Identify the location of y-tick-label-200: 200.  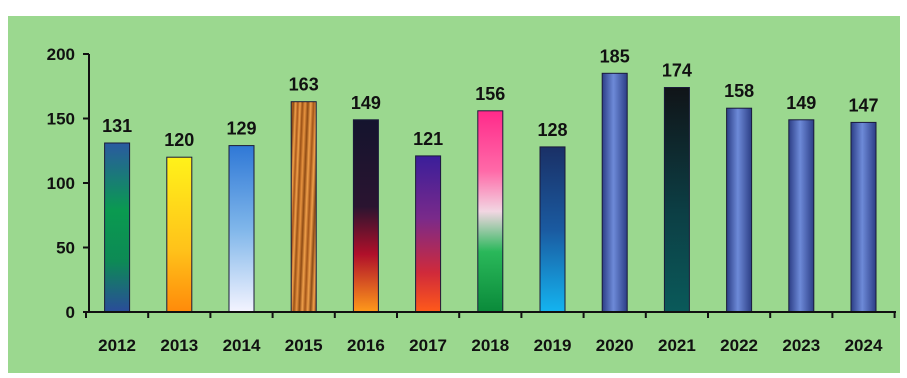
(61, 54).